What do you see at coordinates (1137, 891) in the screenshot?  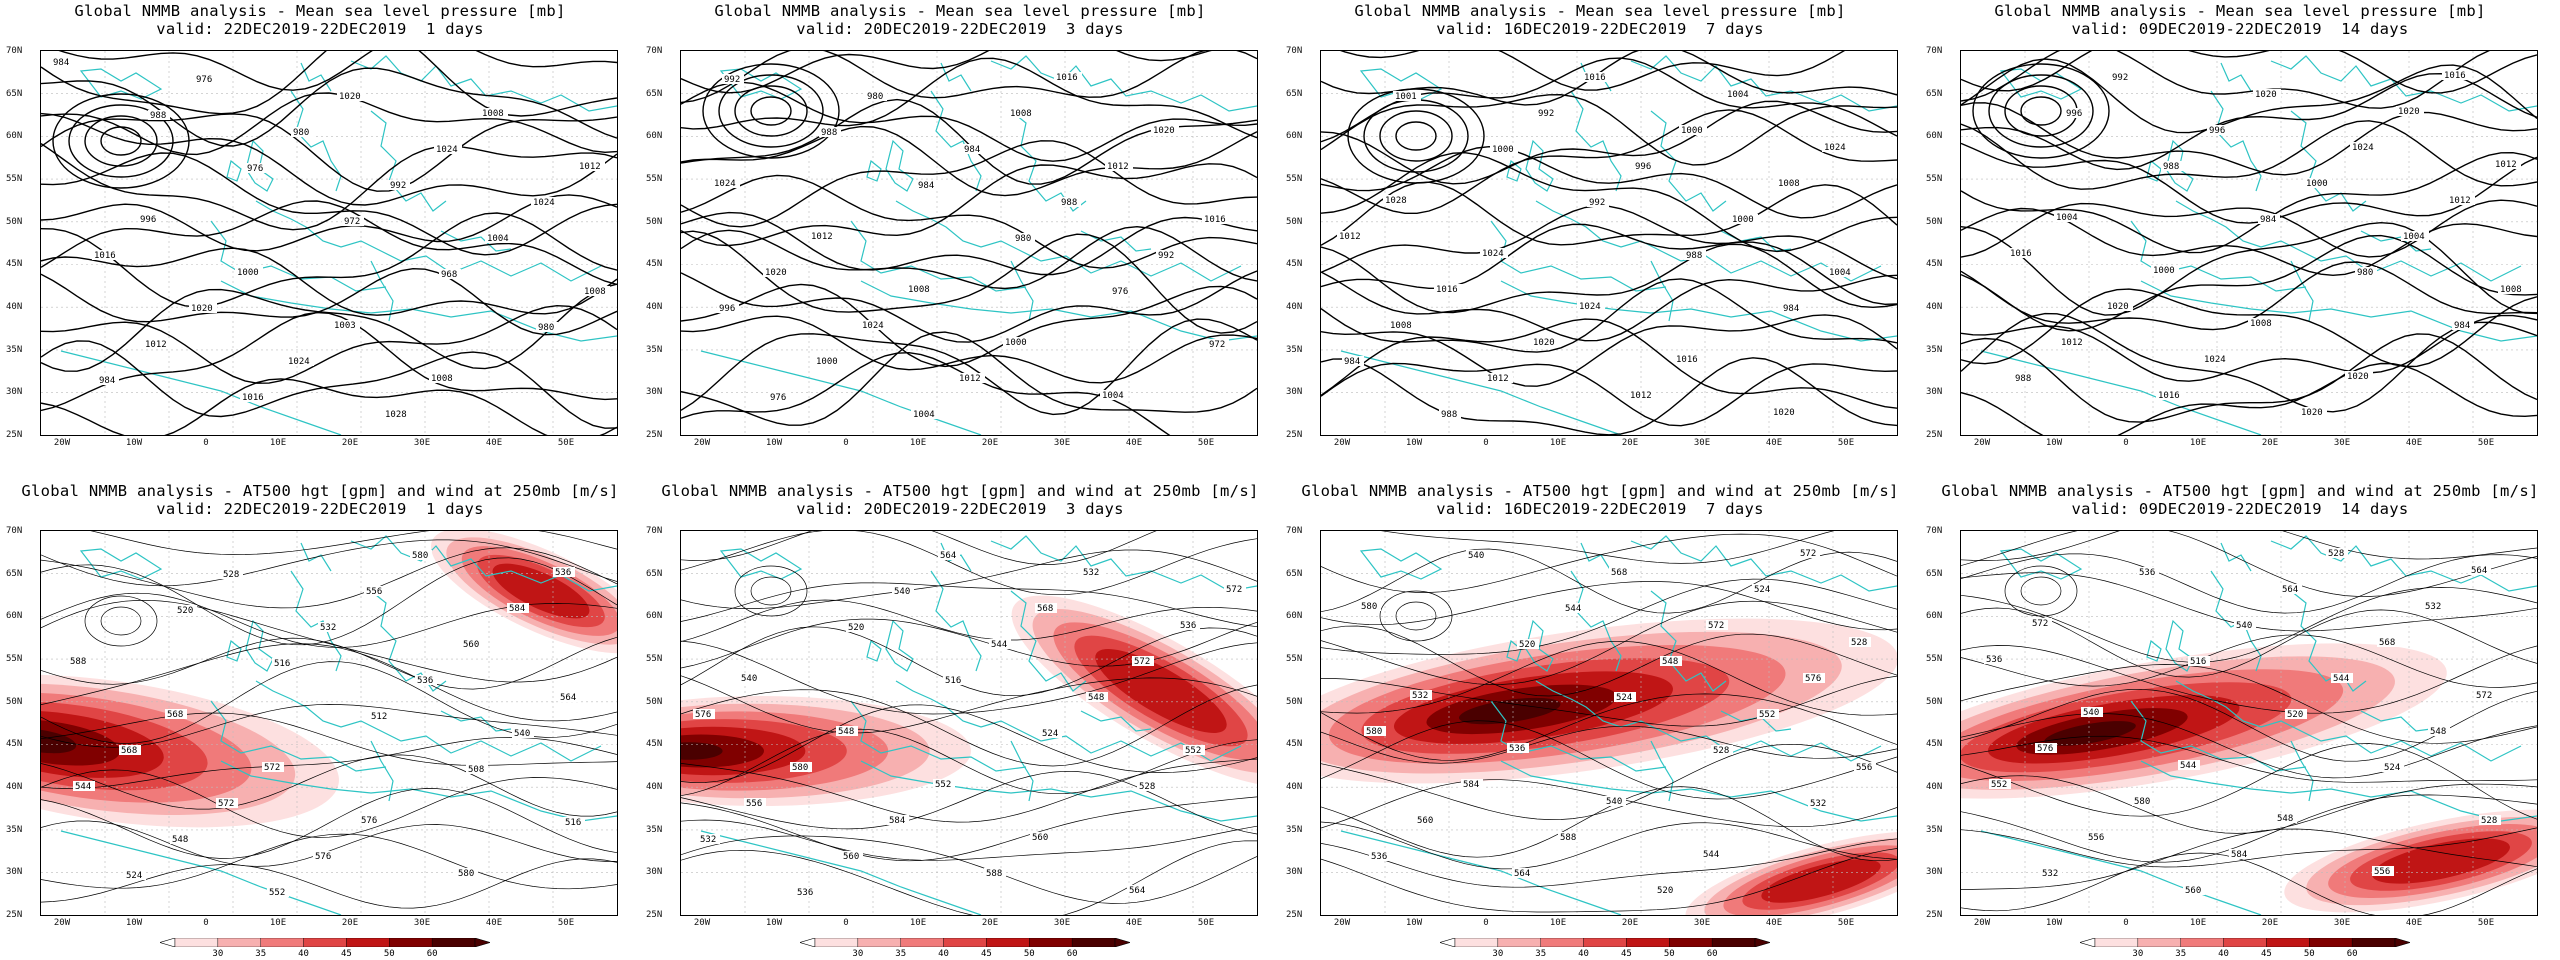 I see `contour-label: 564` at bounding box center [1137, 891].